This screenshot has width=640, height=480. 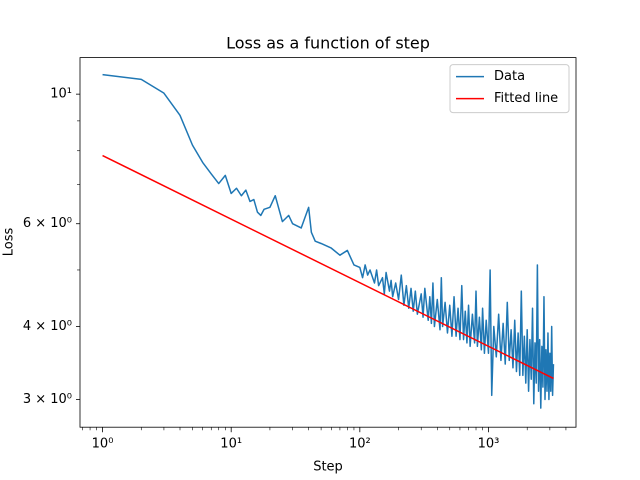 I want to click on chart-title: Loss as a function of step, so click(x=328, y=43).